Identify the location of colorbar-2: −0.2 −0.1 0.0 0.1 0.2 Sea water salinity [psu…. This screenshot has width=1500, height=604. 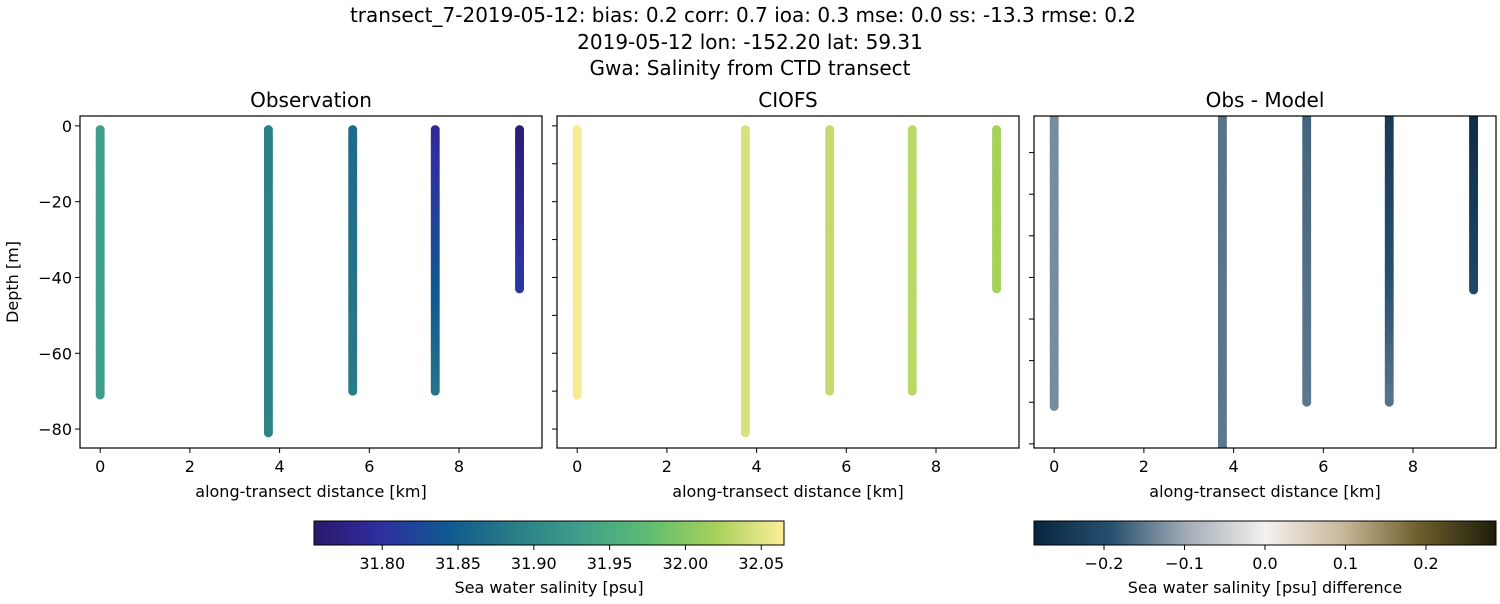
(1265, 558).